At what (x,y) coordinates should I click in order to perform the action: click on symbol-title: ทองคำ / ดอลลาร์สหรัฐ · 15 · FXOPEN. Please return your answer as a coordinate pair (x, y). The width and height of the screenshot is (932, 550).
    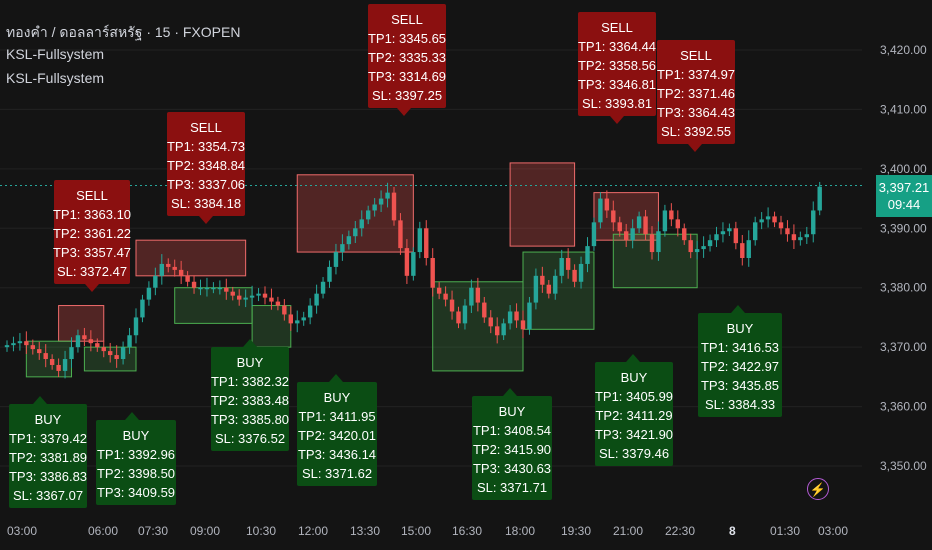
    Looking at the image, I should click on (123, 32).